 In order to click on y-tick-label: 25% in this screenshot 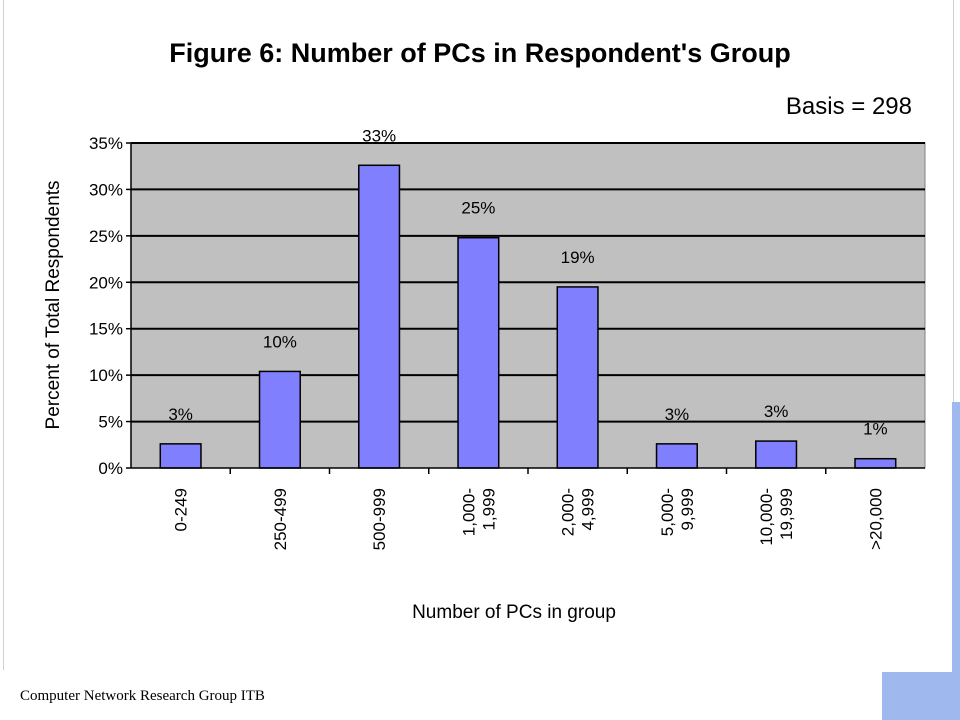, I will do `click(106, 236)`.